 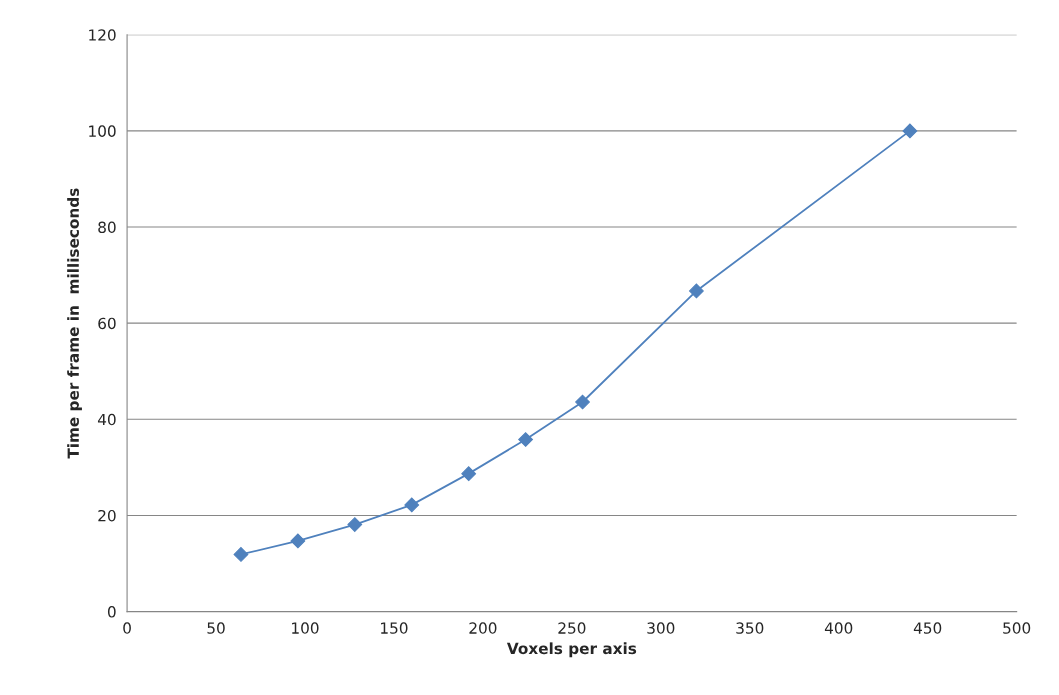 I want to click on x-tick-label: 400, so click(x=838, y=628).